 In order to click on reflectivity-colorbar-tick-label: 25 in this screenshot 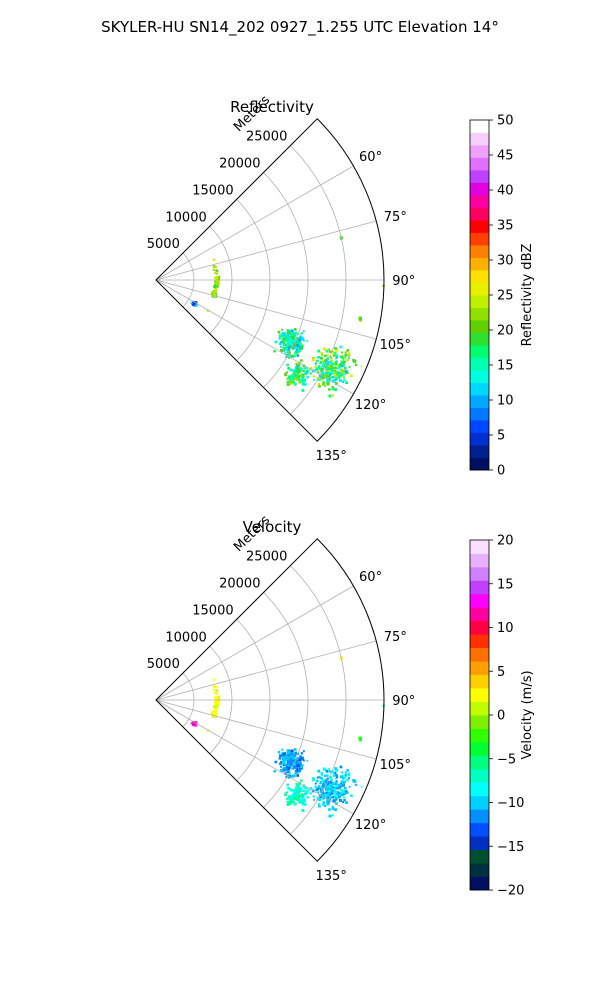, I will do `click(505, 296)`.